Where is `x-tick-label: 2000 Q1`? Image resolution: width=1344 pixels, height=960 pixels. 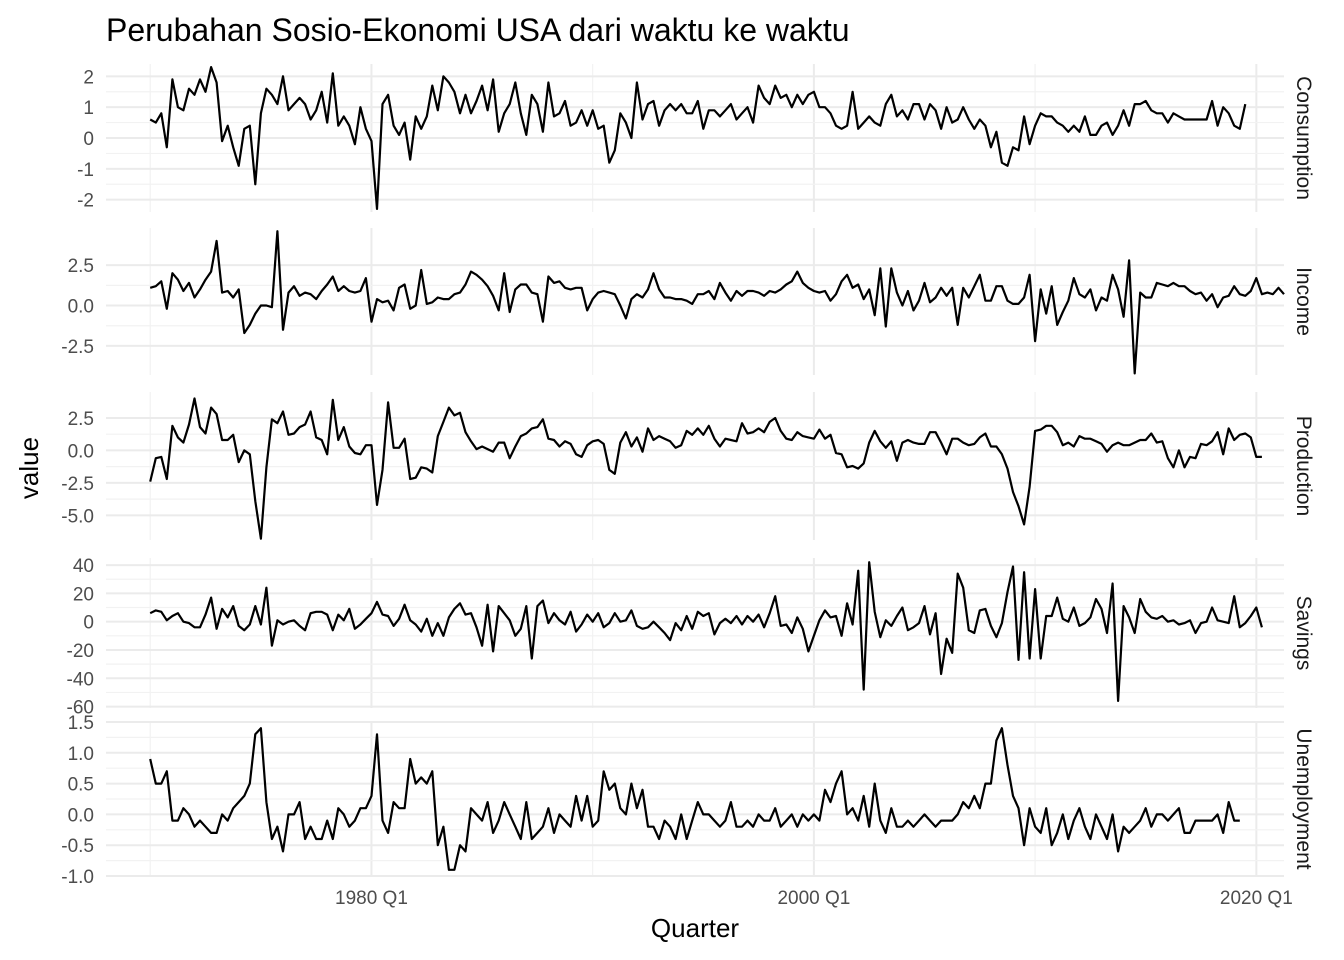
x-tick-label: 2000 Q1 is located at coordinates (813, 898).